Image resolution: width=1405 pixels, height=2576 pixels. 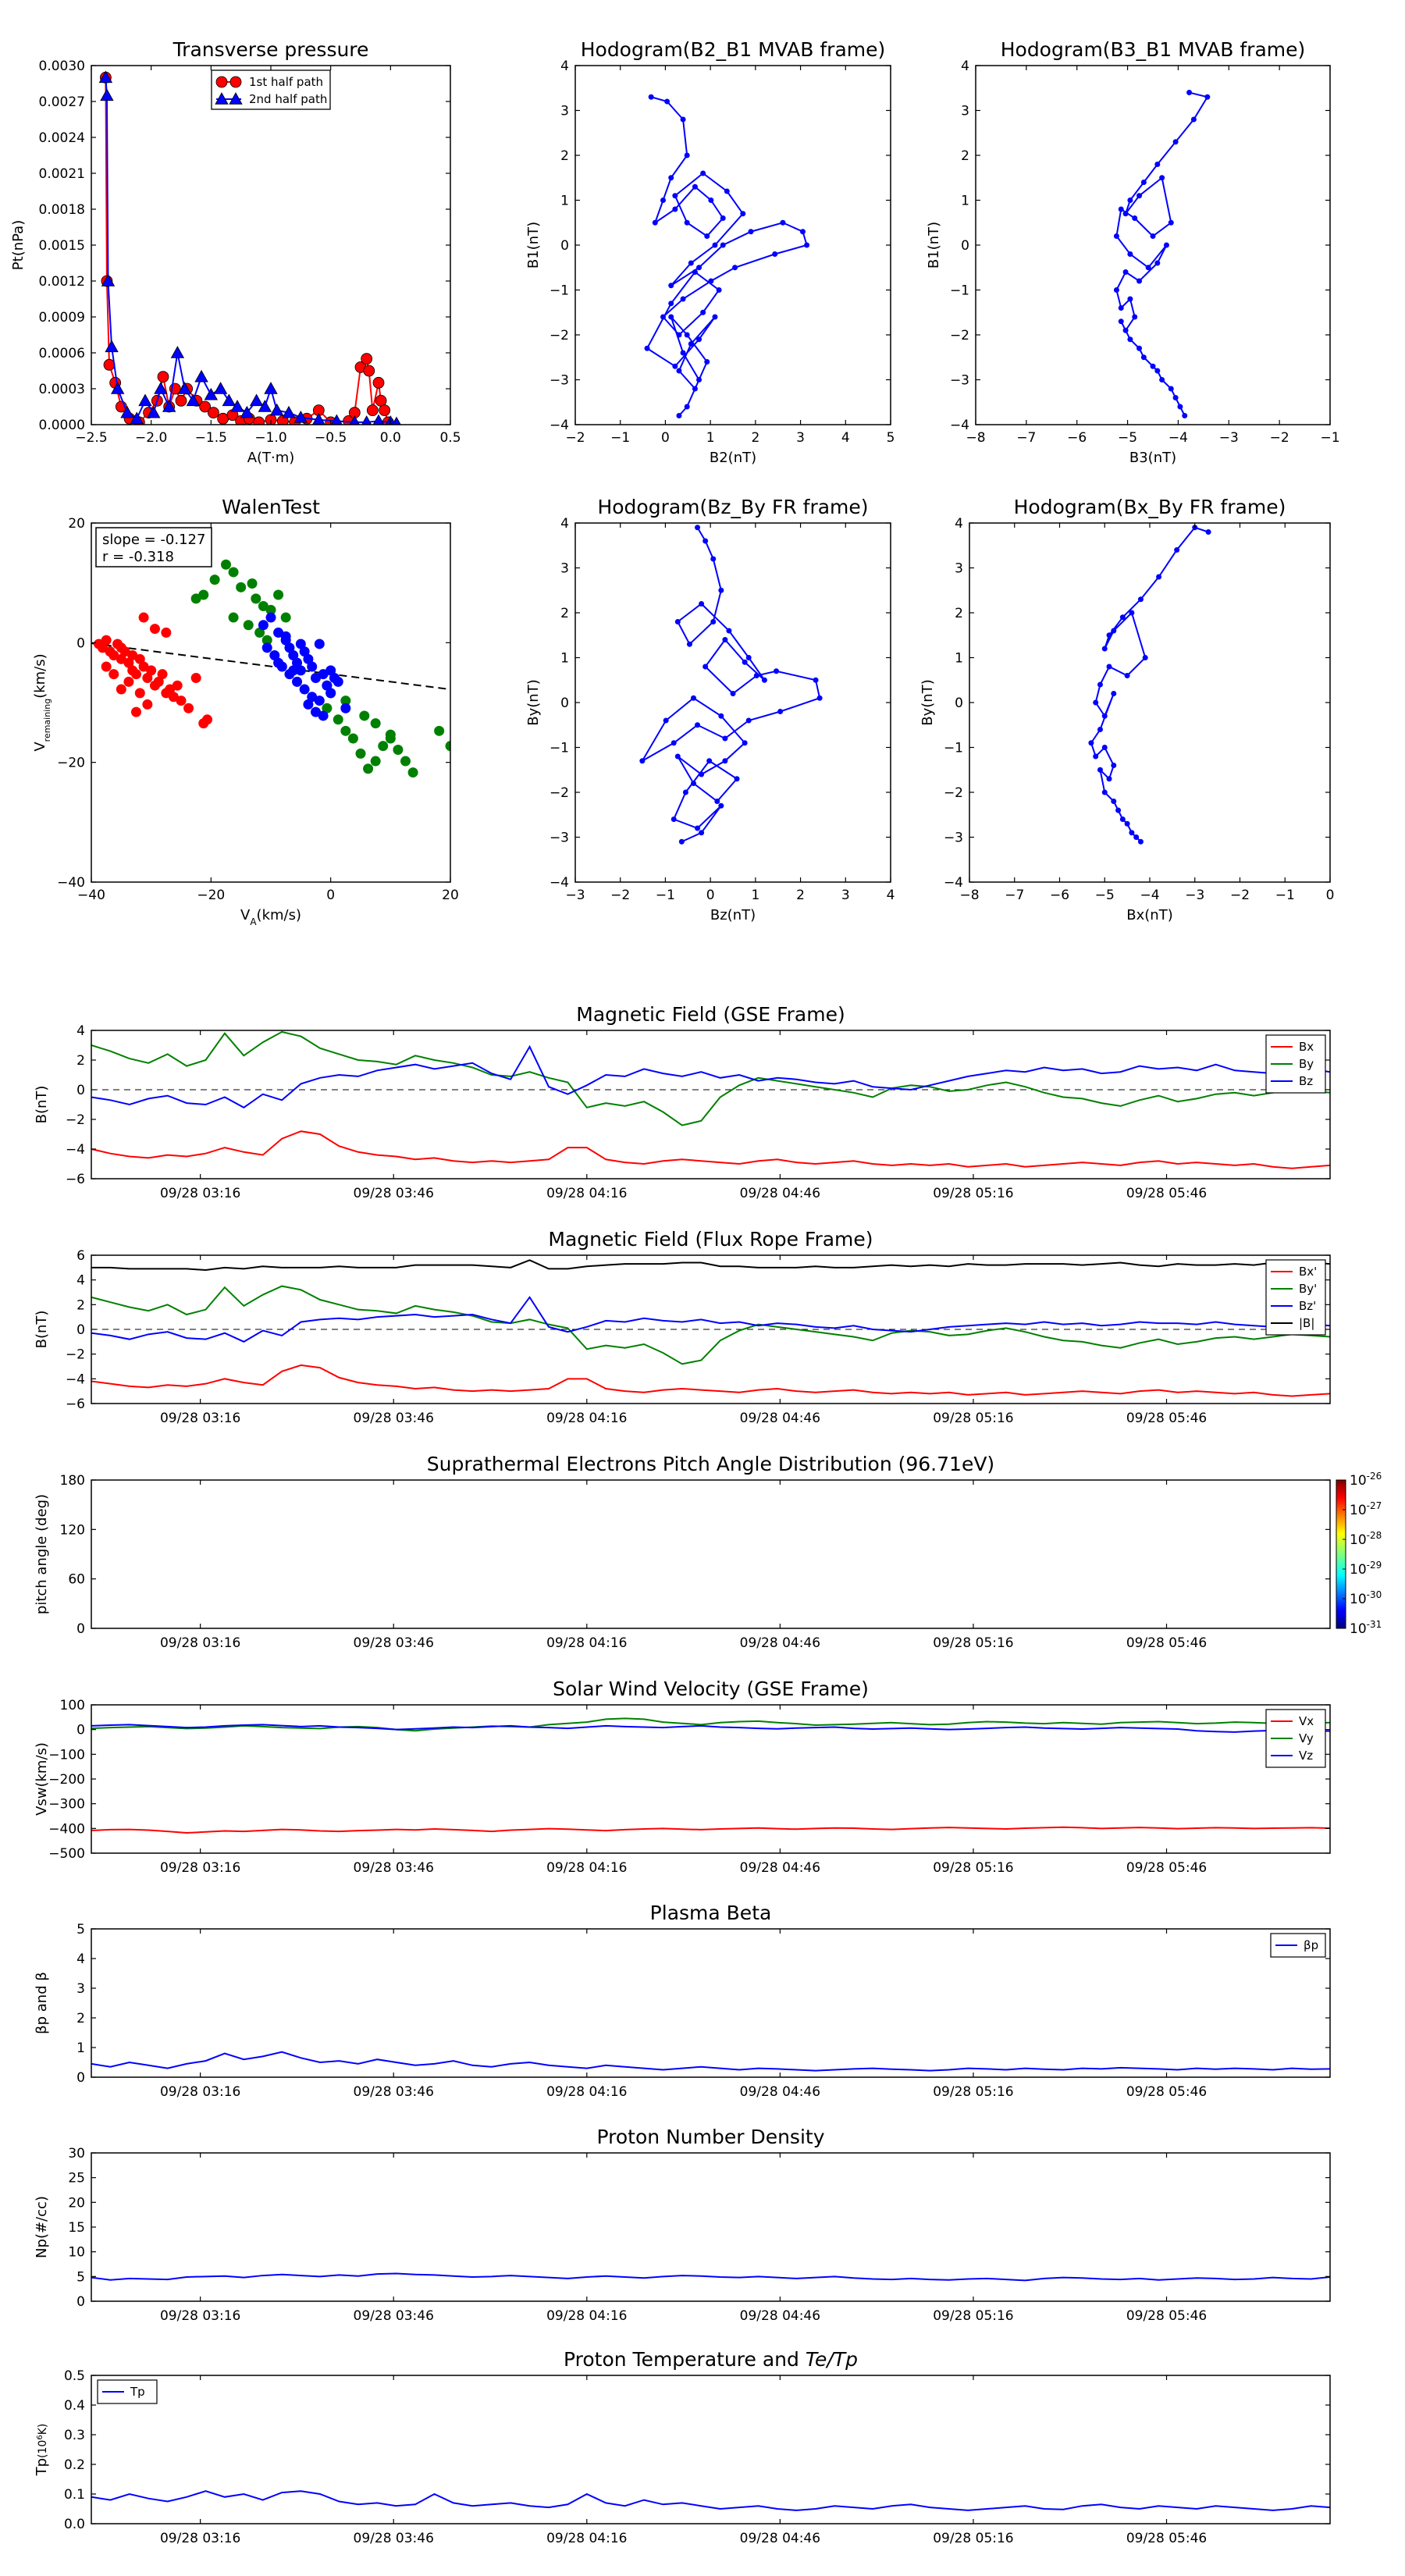 I want to click on colorbar-base: 10, so click(x=1359, y=1510).